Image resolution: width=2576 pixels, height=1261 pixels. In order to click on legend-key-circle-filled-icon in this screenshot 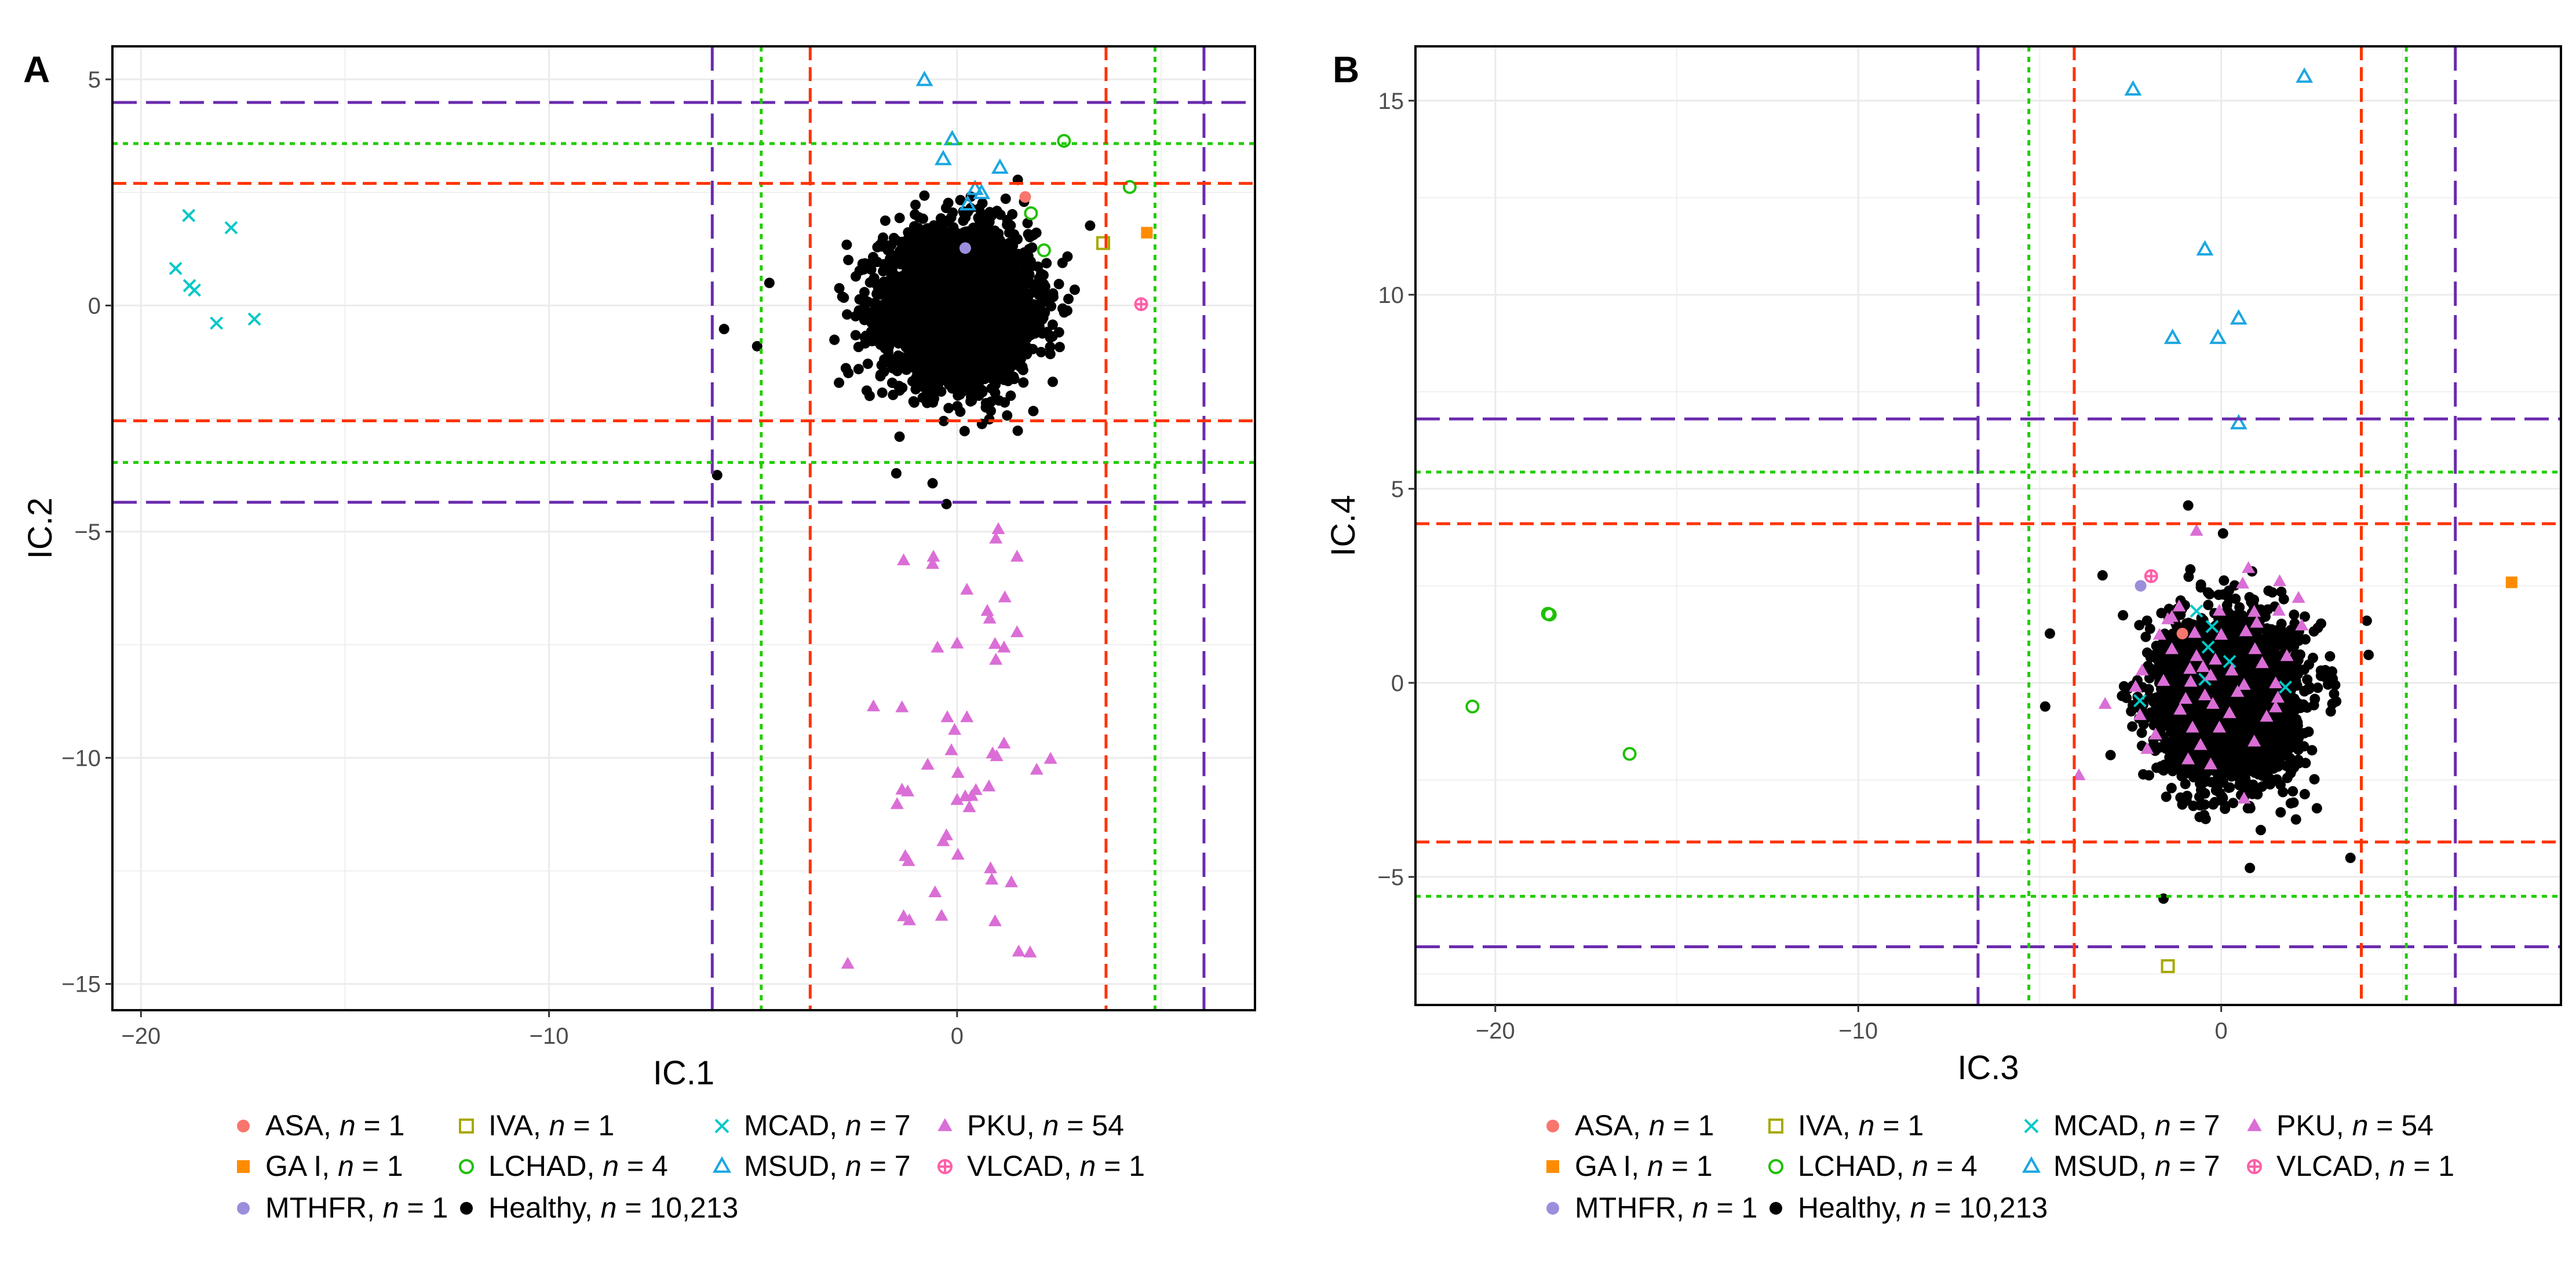, I will do `click(466, 1209)`.